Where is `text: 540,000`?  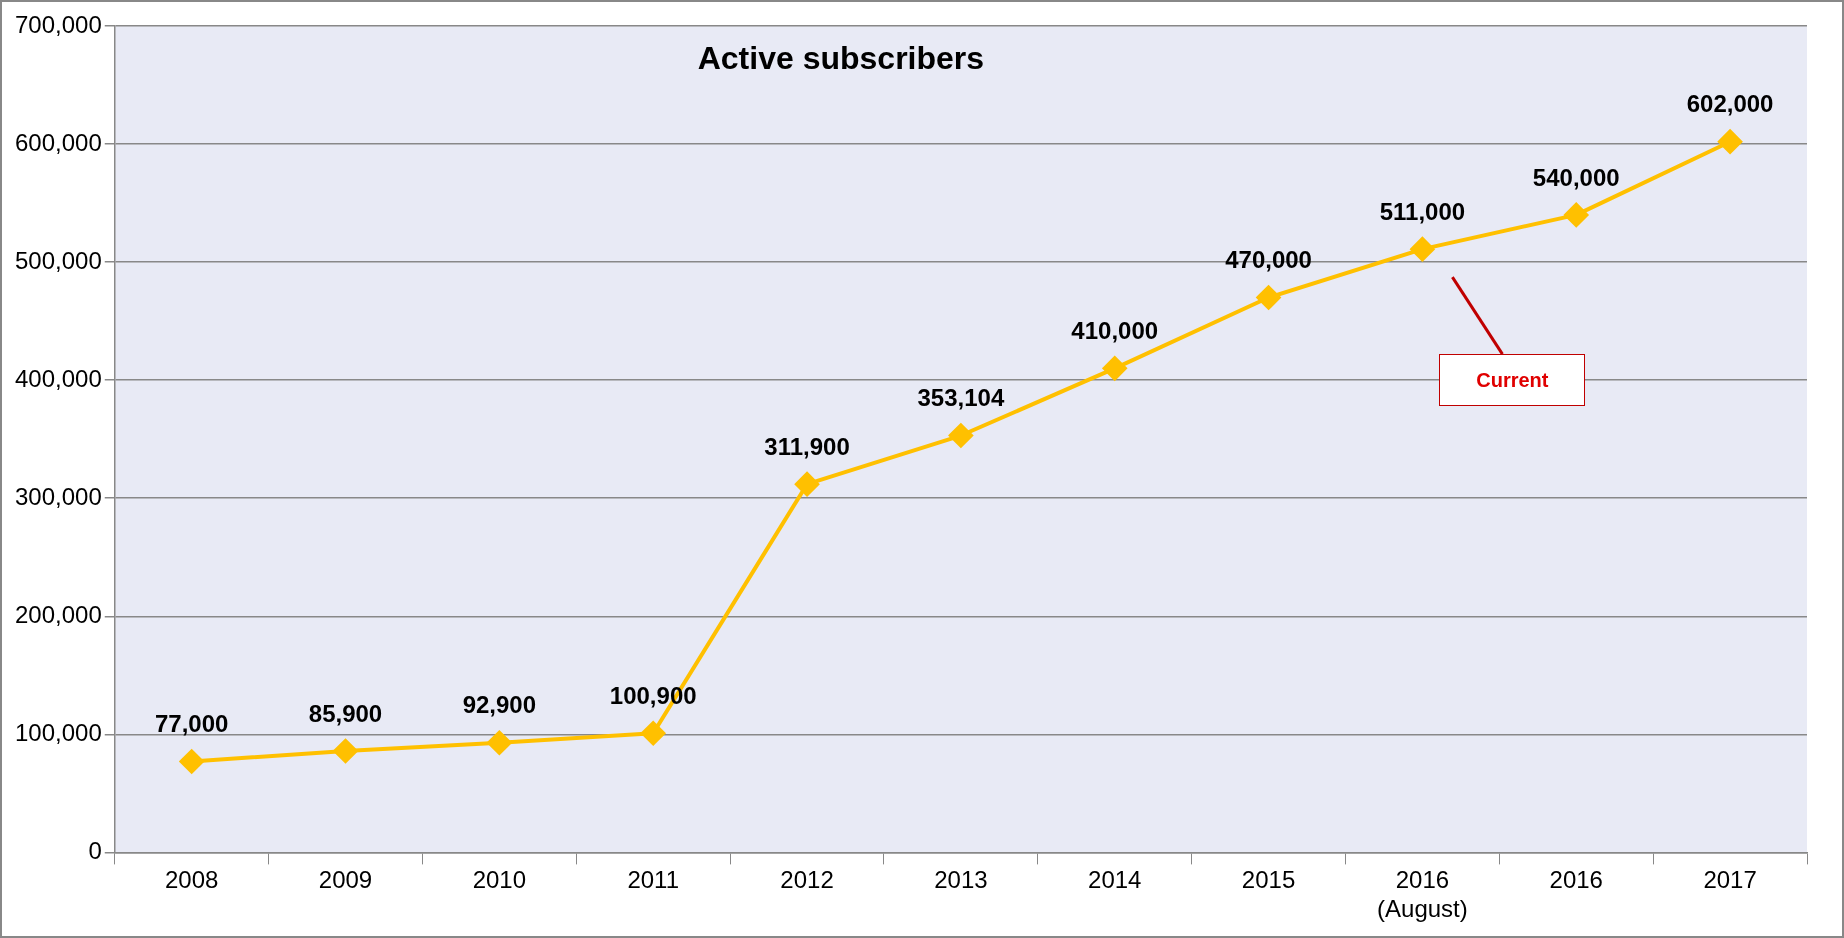
text: 540,000 is located at coordinates (1576, 177).